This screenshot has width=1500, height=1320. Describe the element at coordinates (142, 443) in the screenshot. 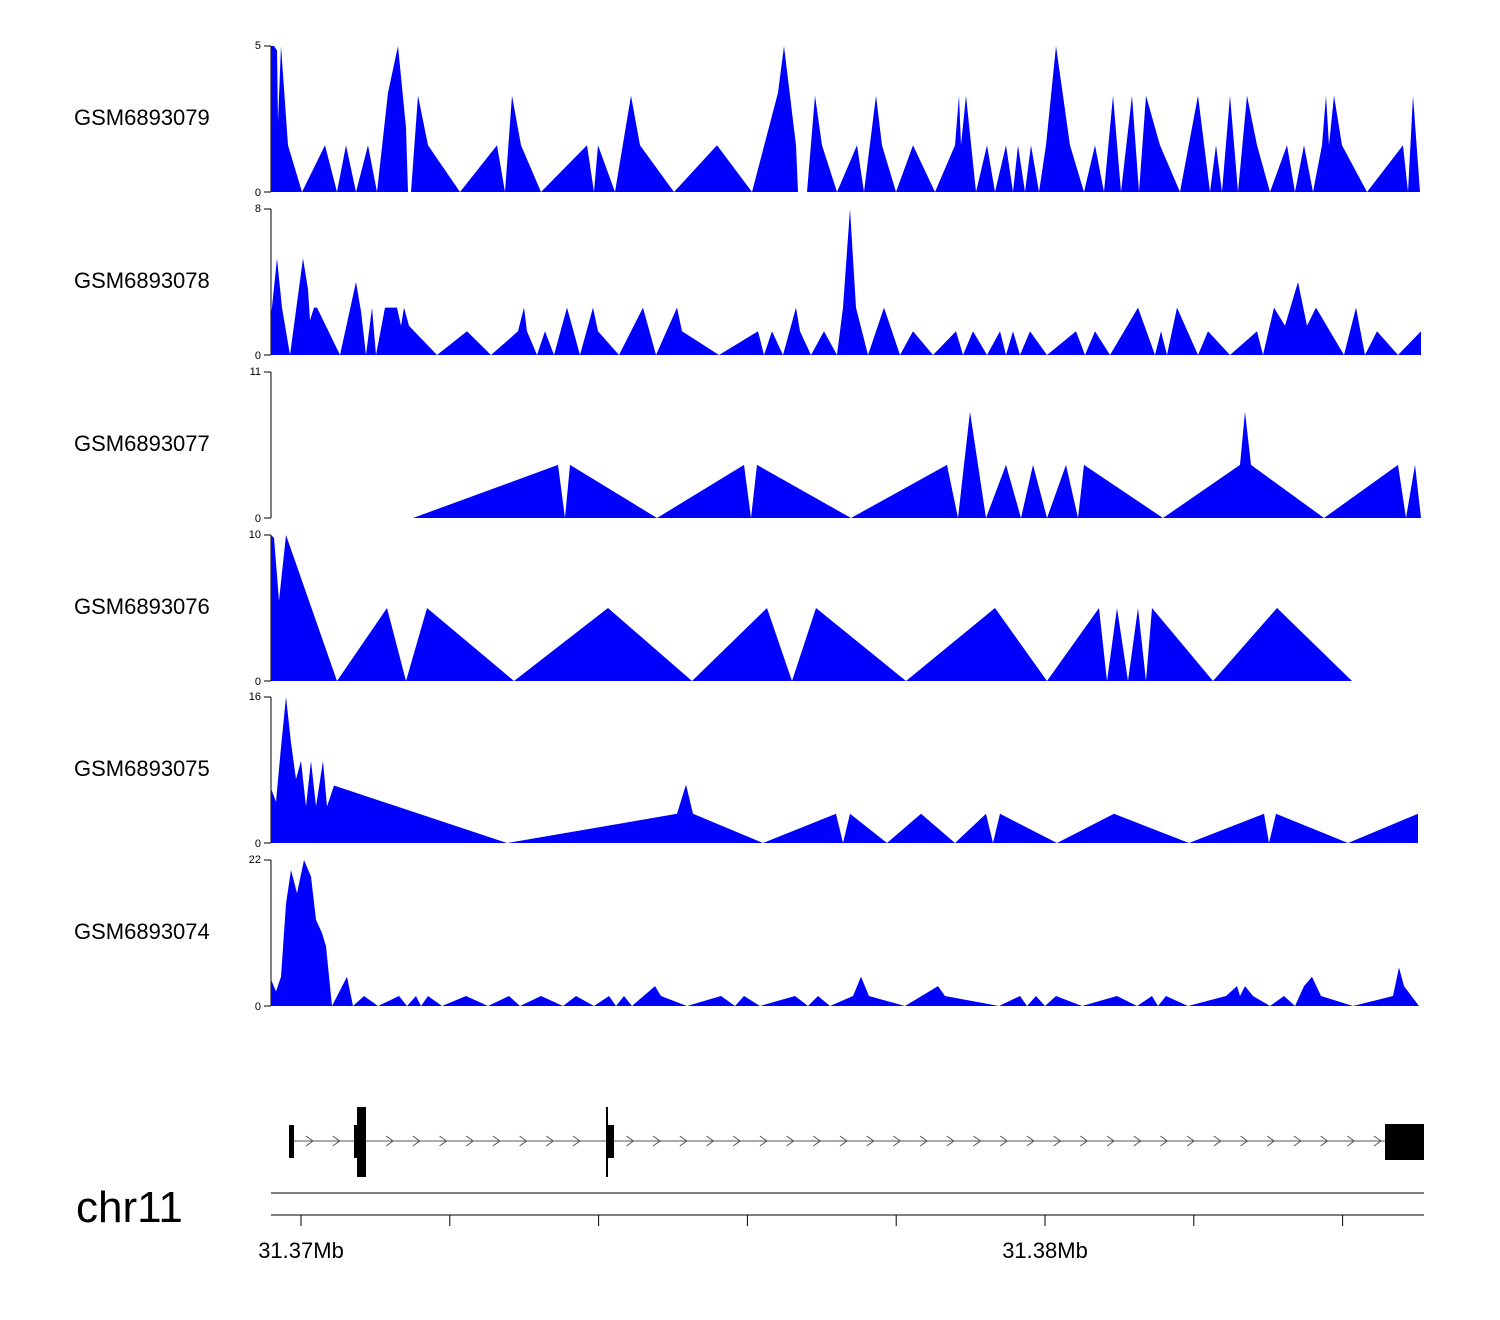

I see `track-label: GSM6893077` at that location.